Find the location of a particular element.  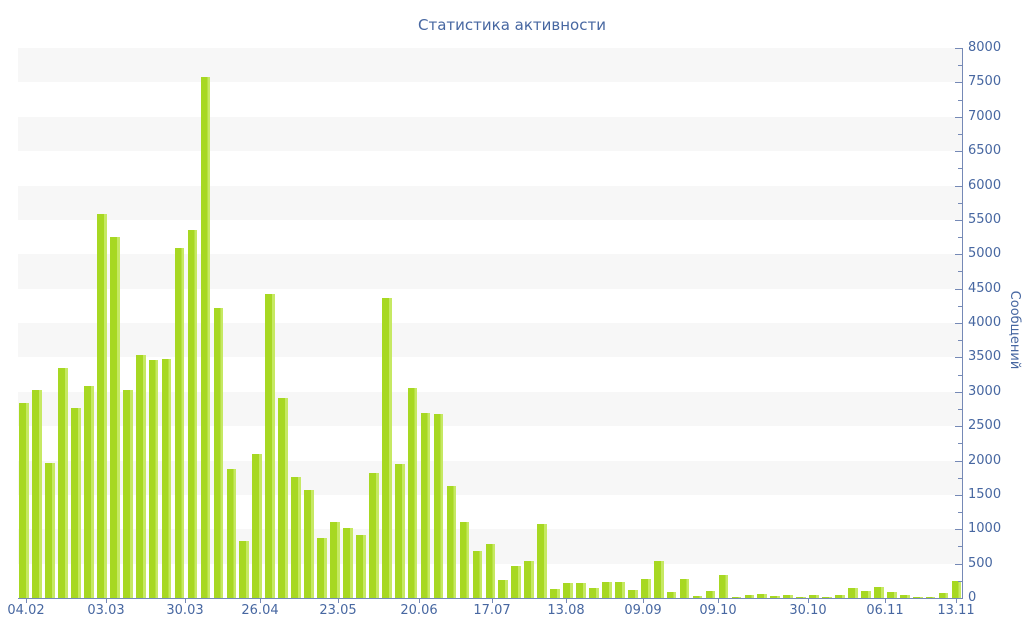

y-axis-tick-label: 4000 is located at coordinates (985, 322).